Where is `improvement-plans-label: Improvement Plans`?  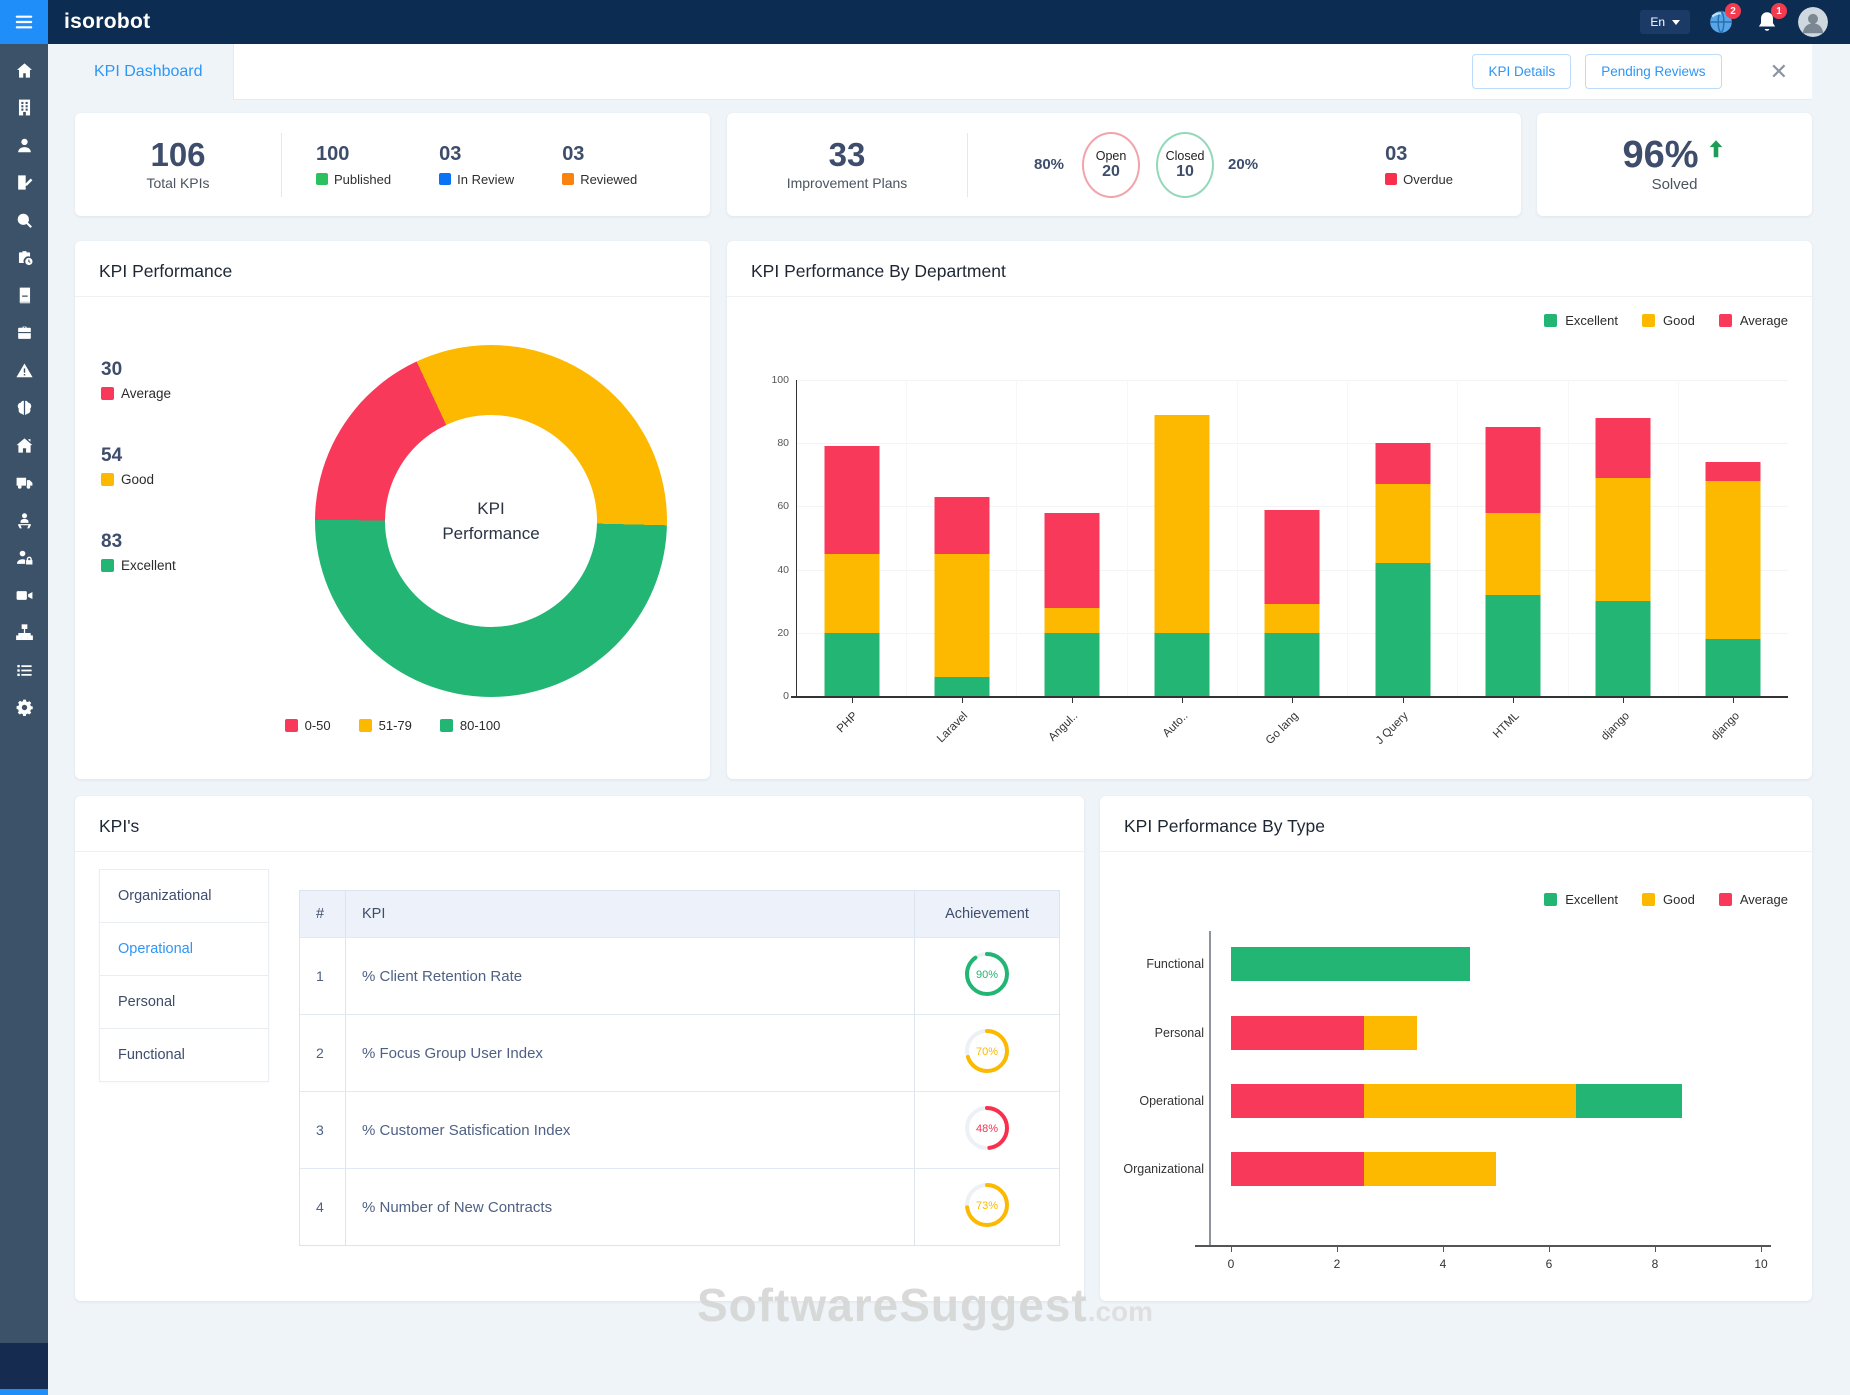
improvement-plans-label: Improvement Plans is located at coordinates (847, 183).